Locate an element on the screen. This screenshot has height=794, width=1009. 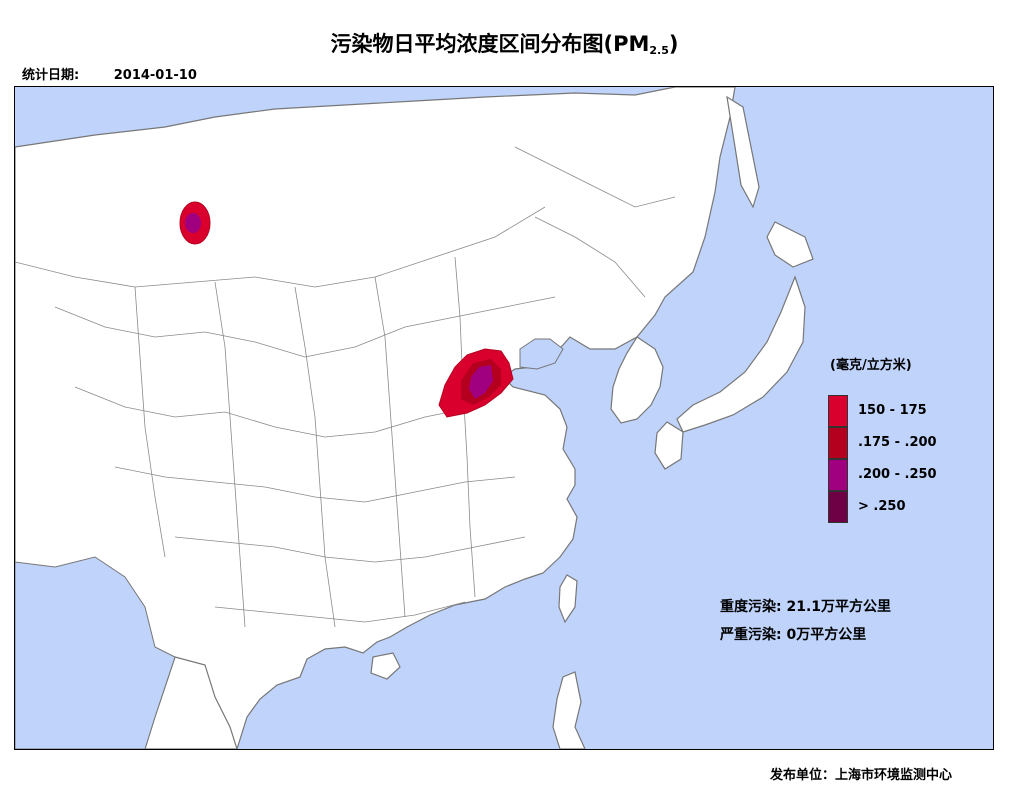
stat-severe-pollution: 严重污染: 0万平方公里 is located at coordinates (793, 635).